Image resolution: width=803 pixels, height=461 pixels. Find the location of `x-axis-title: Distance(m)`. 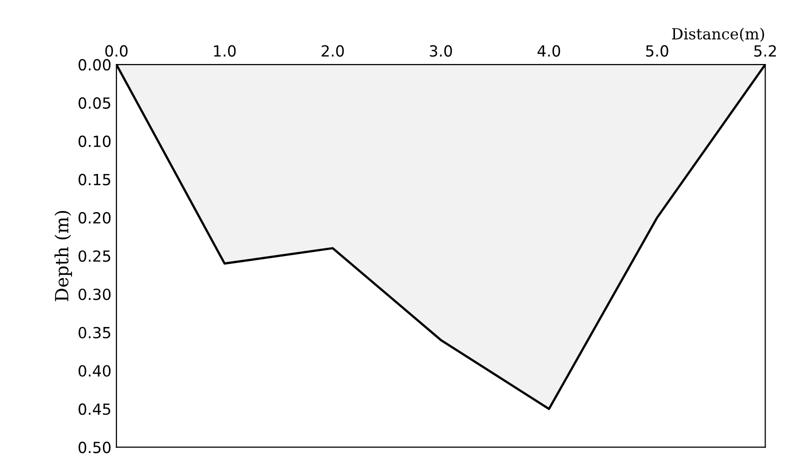

x-axis-title: Distance(m) is located at coordinates (718, 35).